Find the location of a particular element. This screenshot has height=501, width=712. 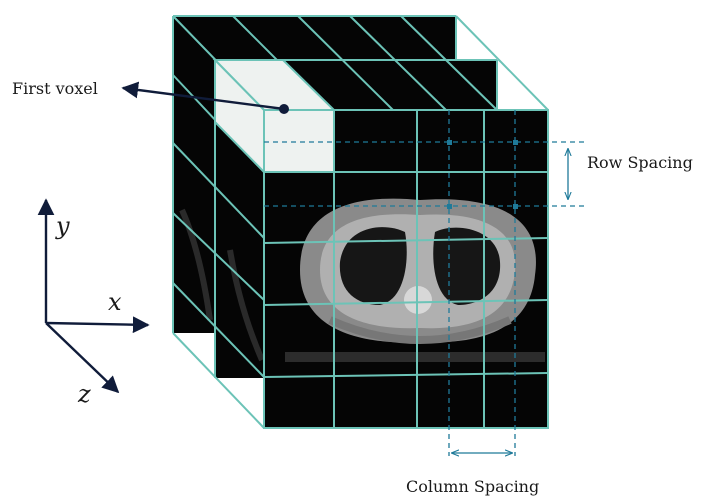

row-spacing-label: Row Spacing is located at coordinates (640, 162).